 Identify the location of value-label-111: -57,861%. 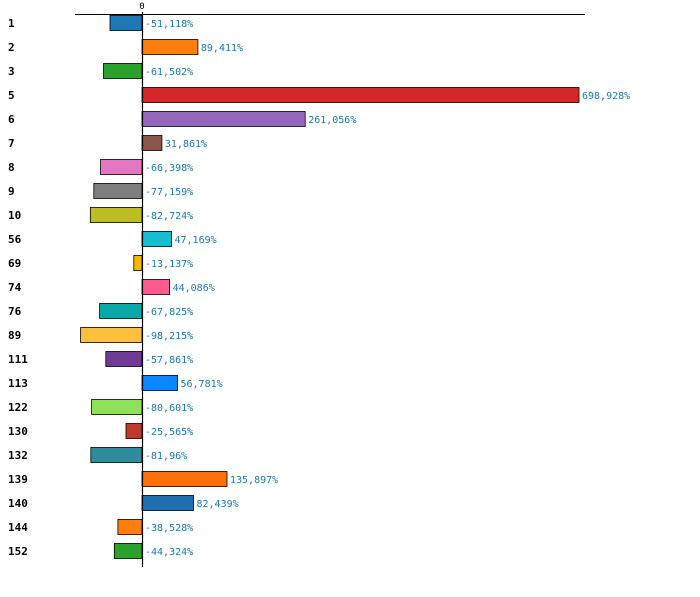
(169, 360).